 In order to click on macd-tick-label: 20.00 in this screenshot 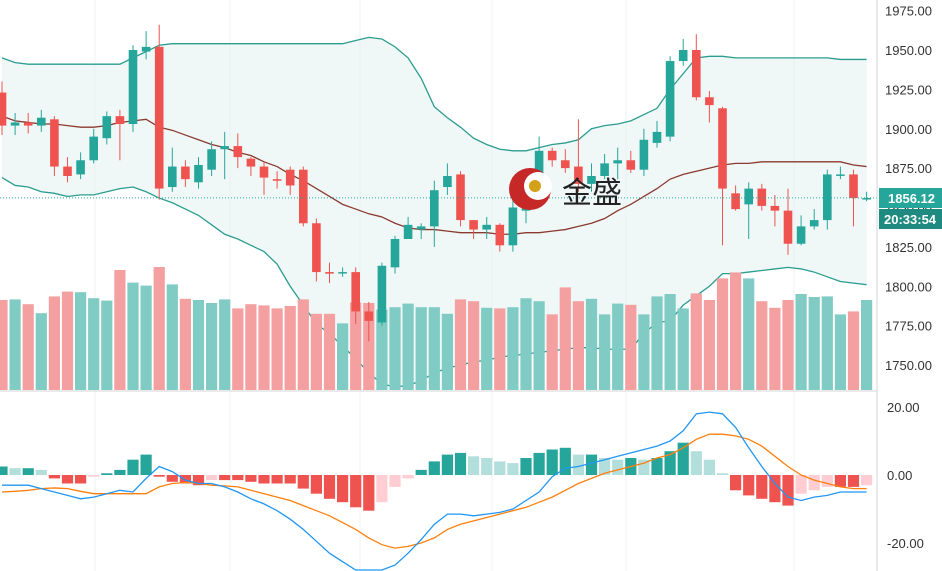, I will do `click(903, 407)`.